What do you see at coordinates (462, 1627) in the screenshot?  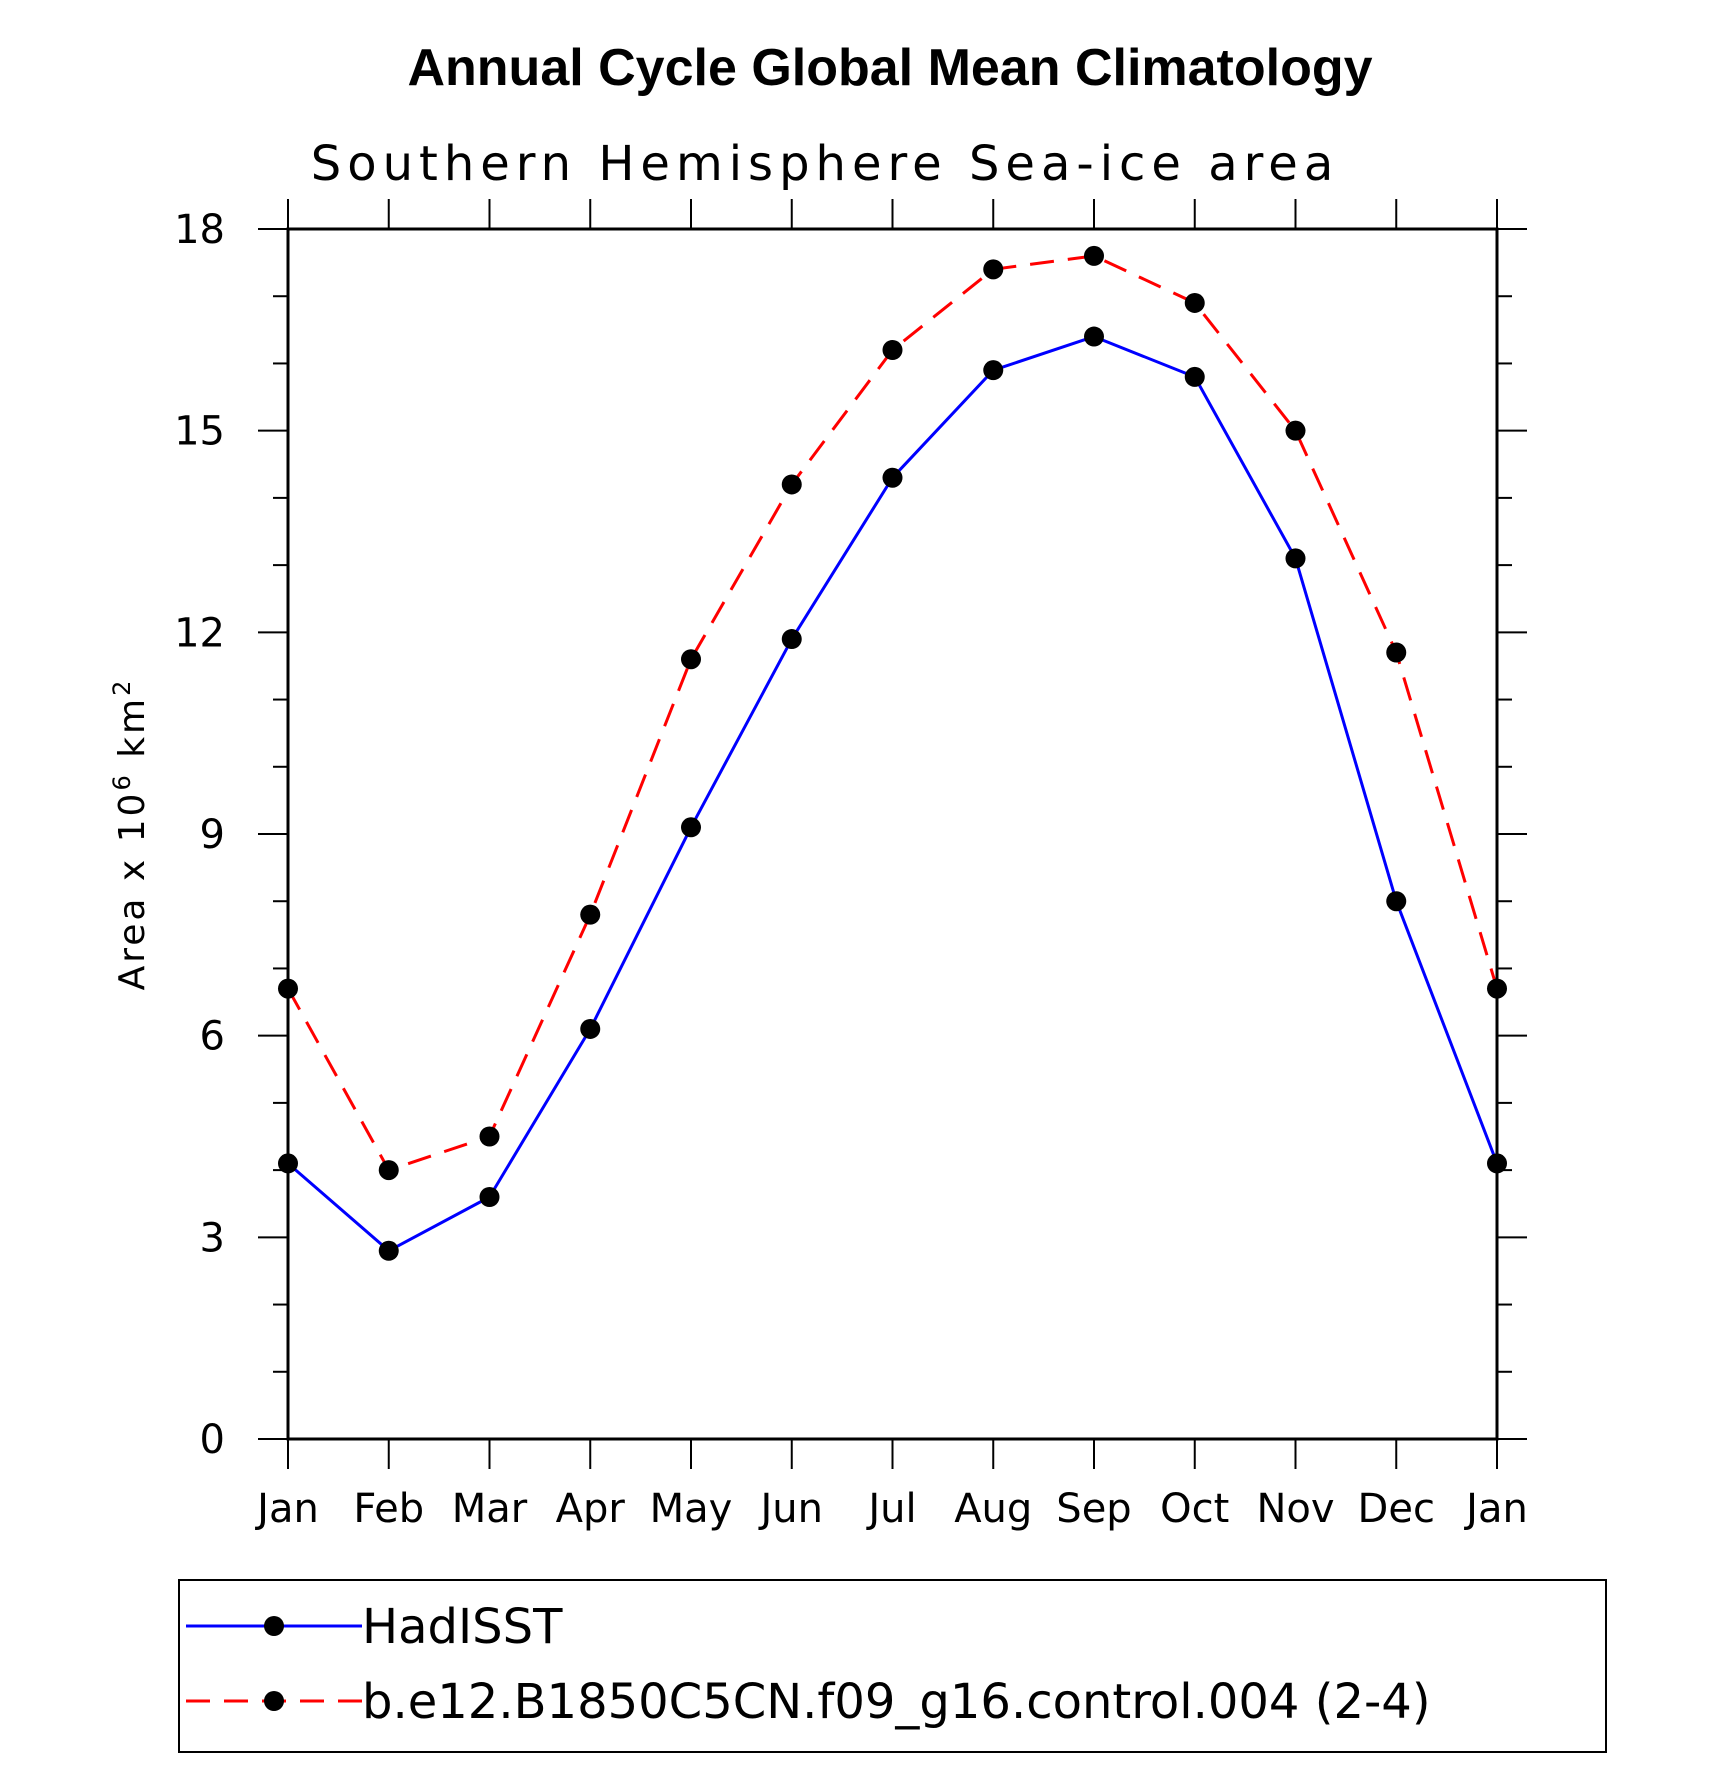 I see `legend-label-hadisst: HadISST` at bounding box center [462, 1627].